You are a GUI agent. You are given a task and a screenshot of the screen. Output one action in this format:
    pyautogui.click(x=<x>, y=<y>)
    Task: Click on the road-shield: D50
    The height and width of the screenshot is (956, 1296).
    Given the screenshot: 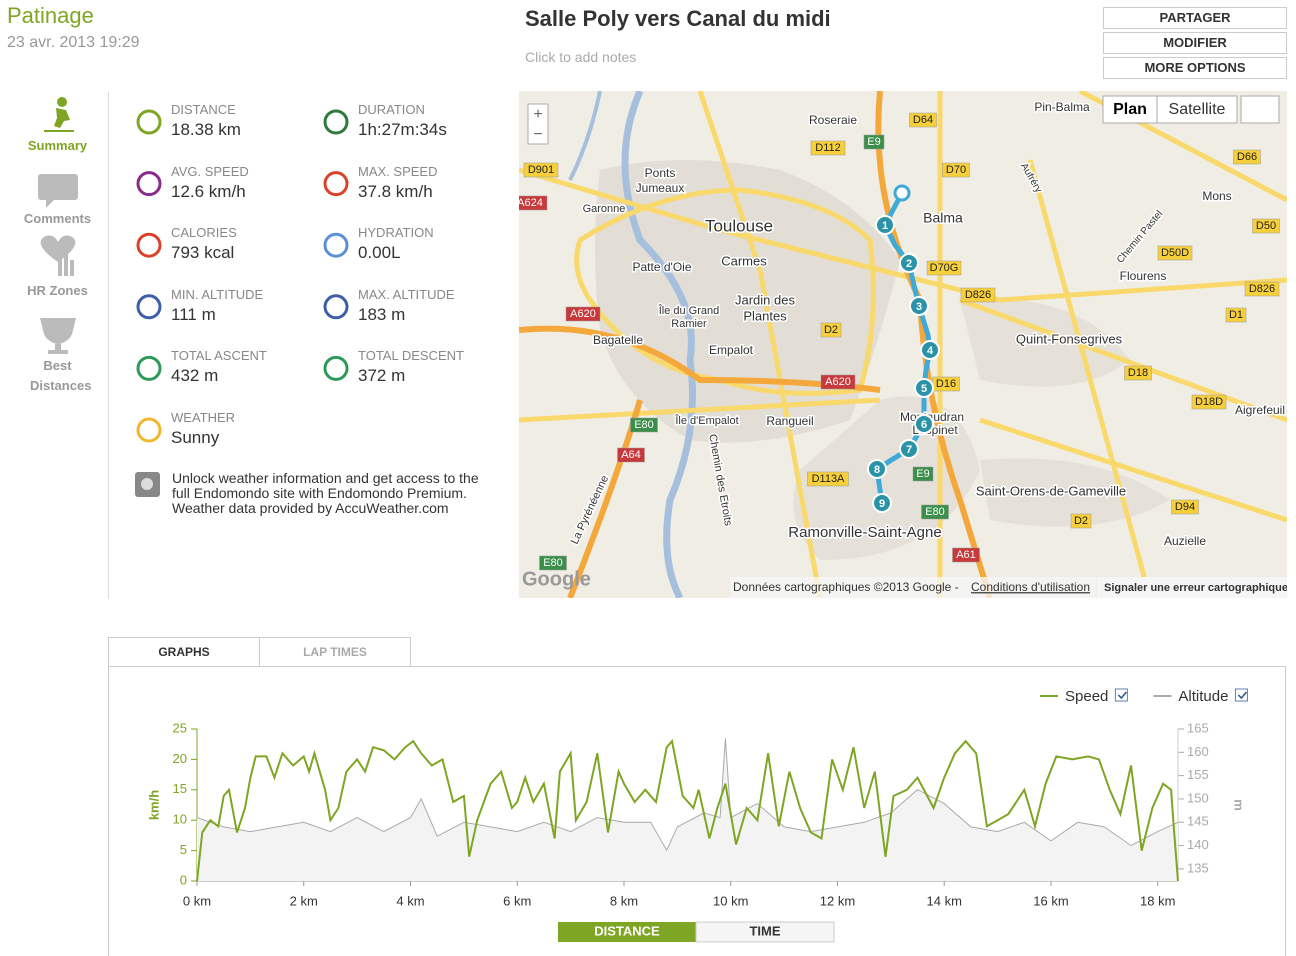 What is the action you would take?
    pyautogui.click(x=1266, y=226)
    